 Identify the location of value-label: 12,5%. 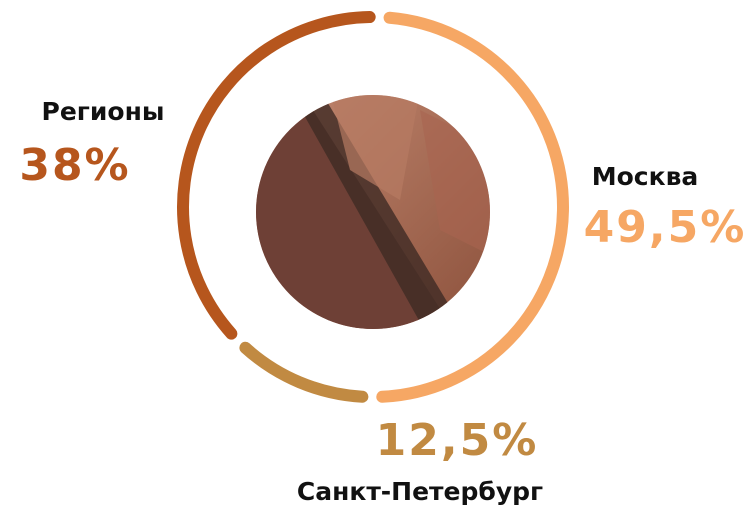
(457, 440).